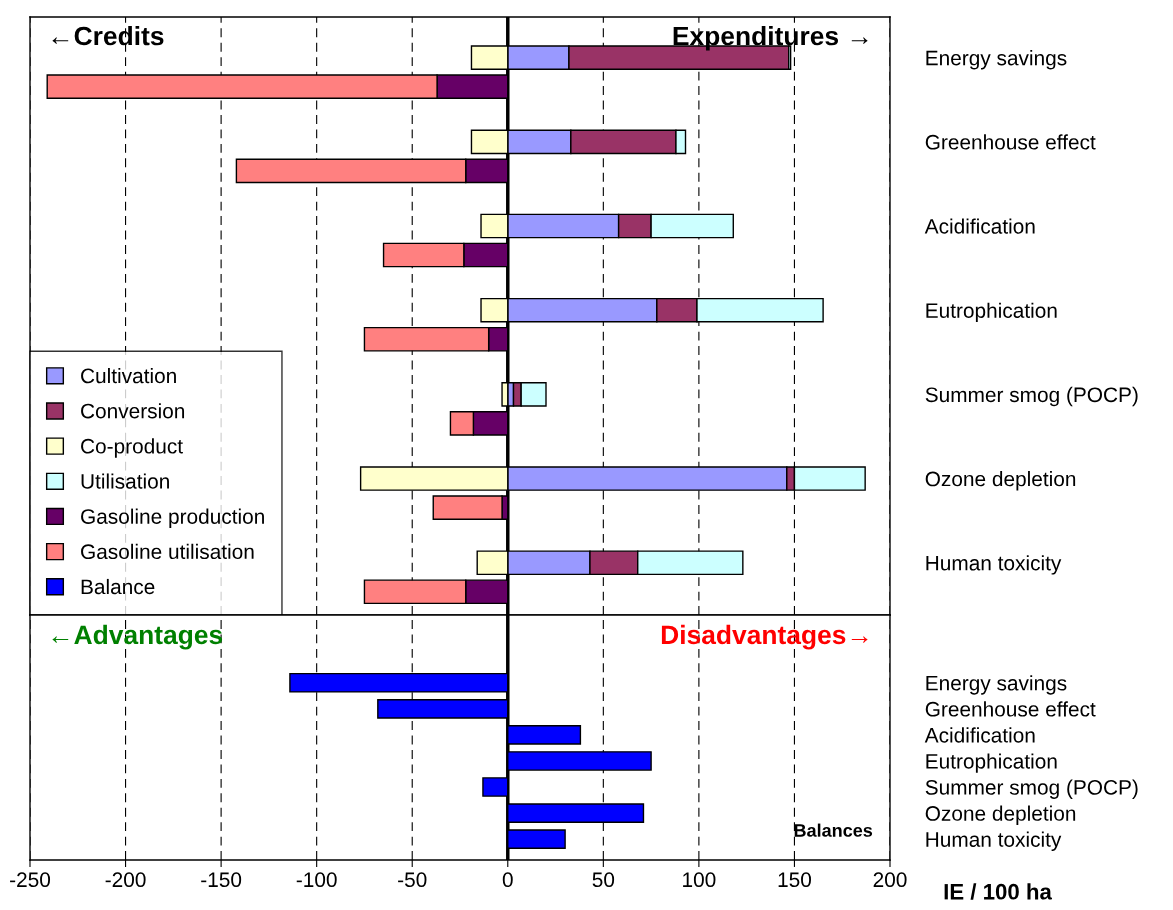 The width and height of the screenshot is (1173, 910). What do you see at coordinates (30, 880) in the screenshot?
I see `x-tick-label: -250` at bounding box center [30, 880].